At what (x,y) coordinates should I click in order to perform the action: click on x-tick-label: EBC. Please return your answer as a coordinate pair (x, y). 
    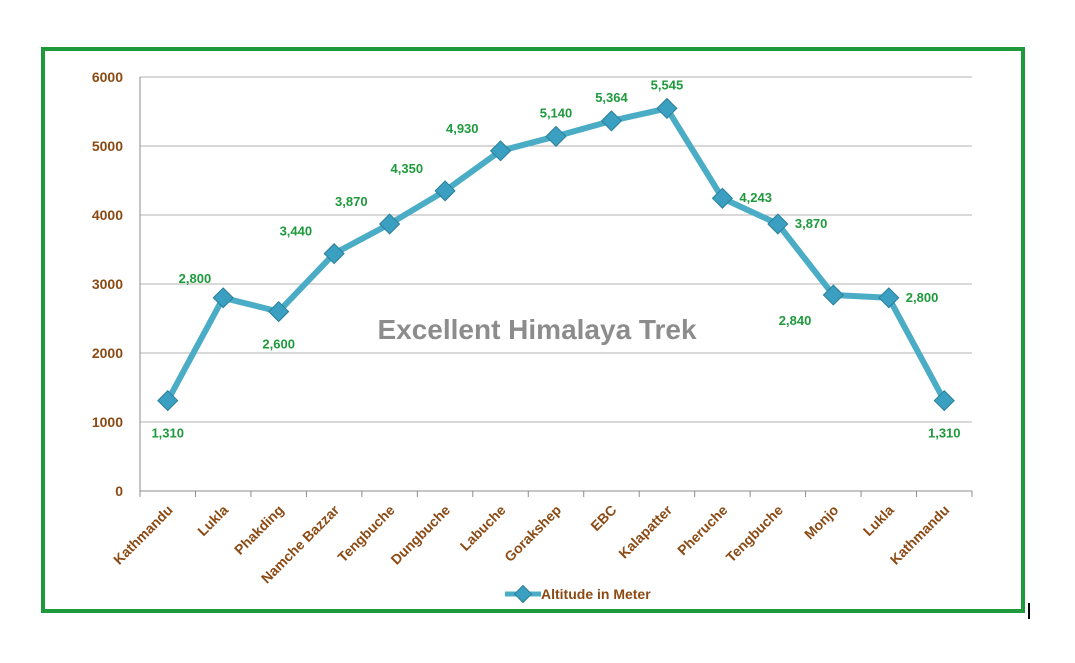
    Looking at the image, I should click on (603, 518).